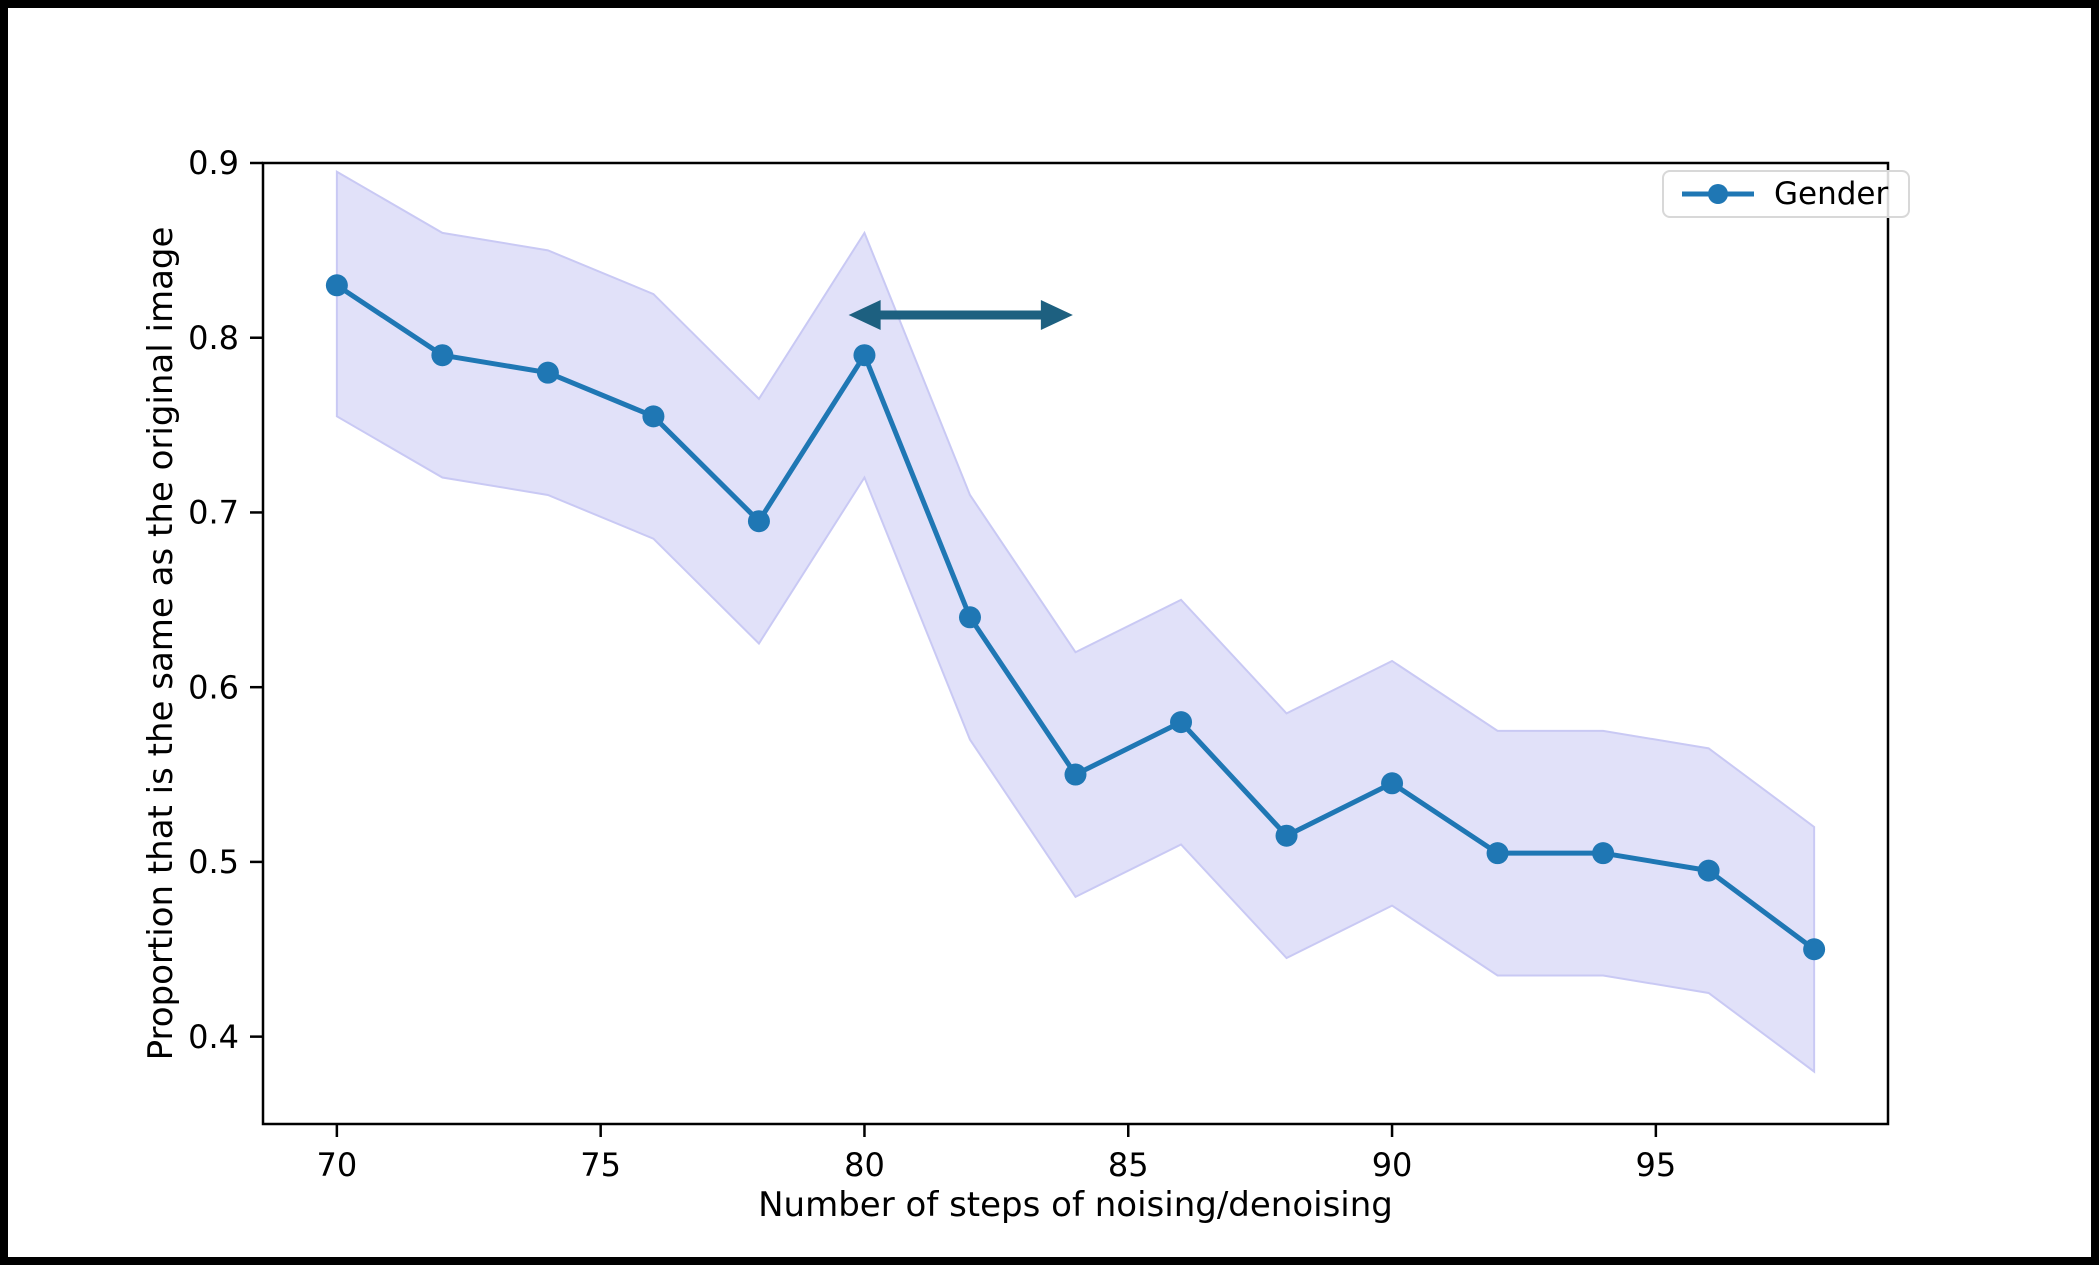  Describe the element at coordinates (864, 1165) in the screenshot. I see `x-tick-label: 80` at that location.